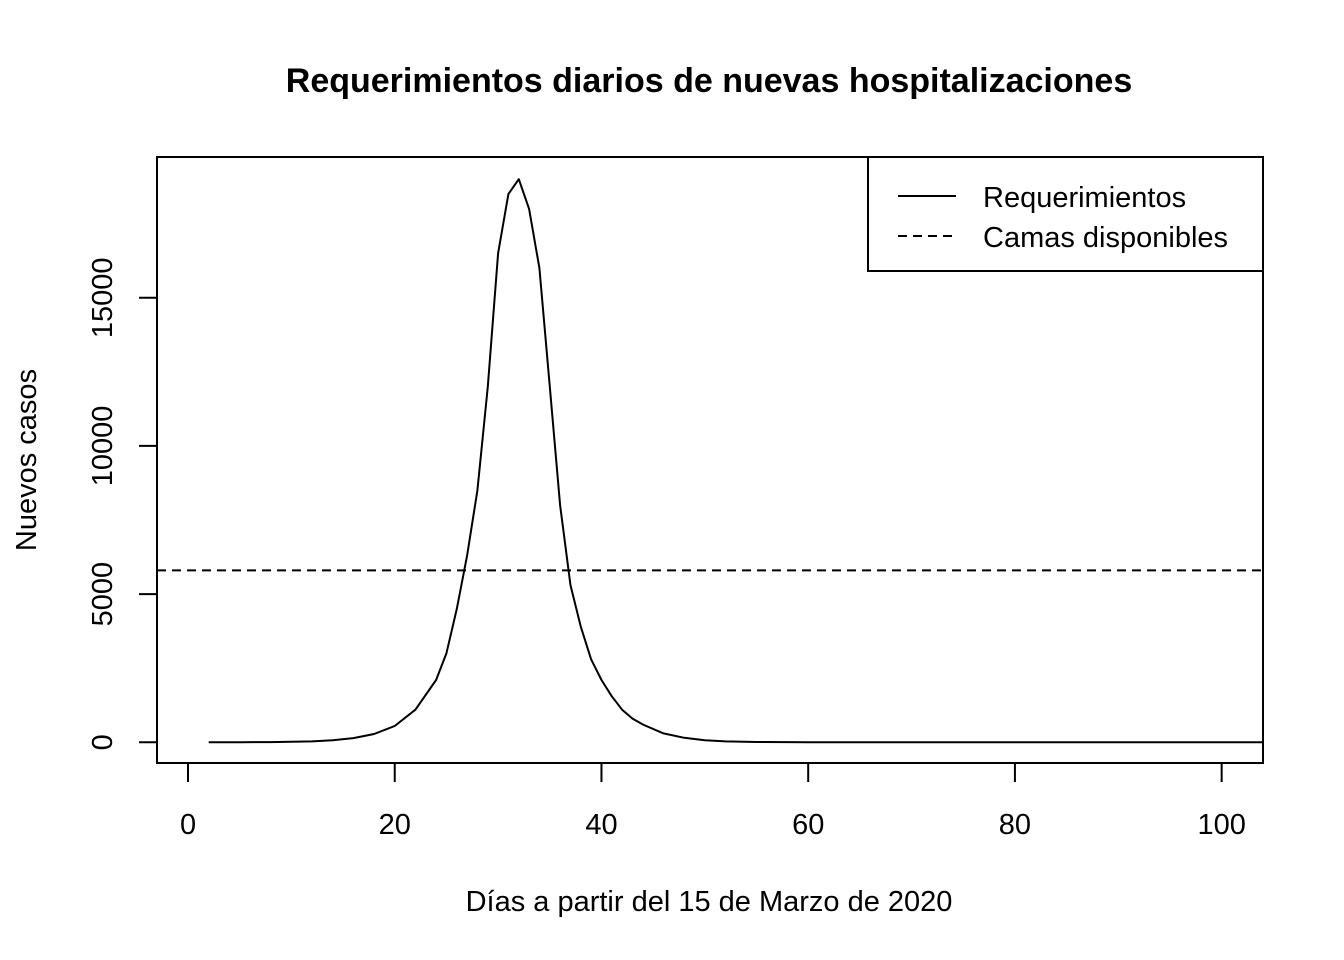 The image size is (1344, 960). Describe the element at coordinates (1105, 238) in the screenshot. I see `legend-label-camas: Camas disponibles` at that location.